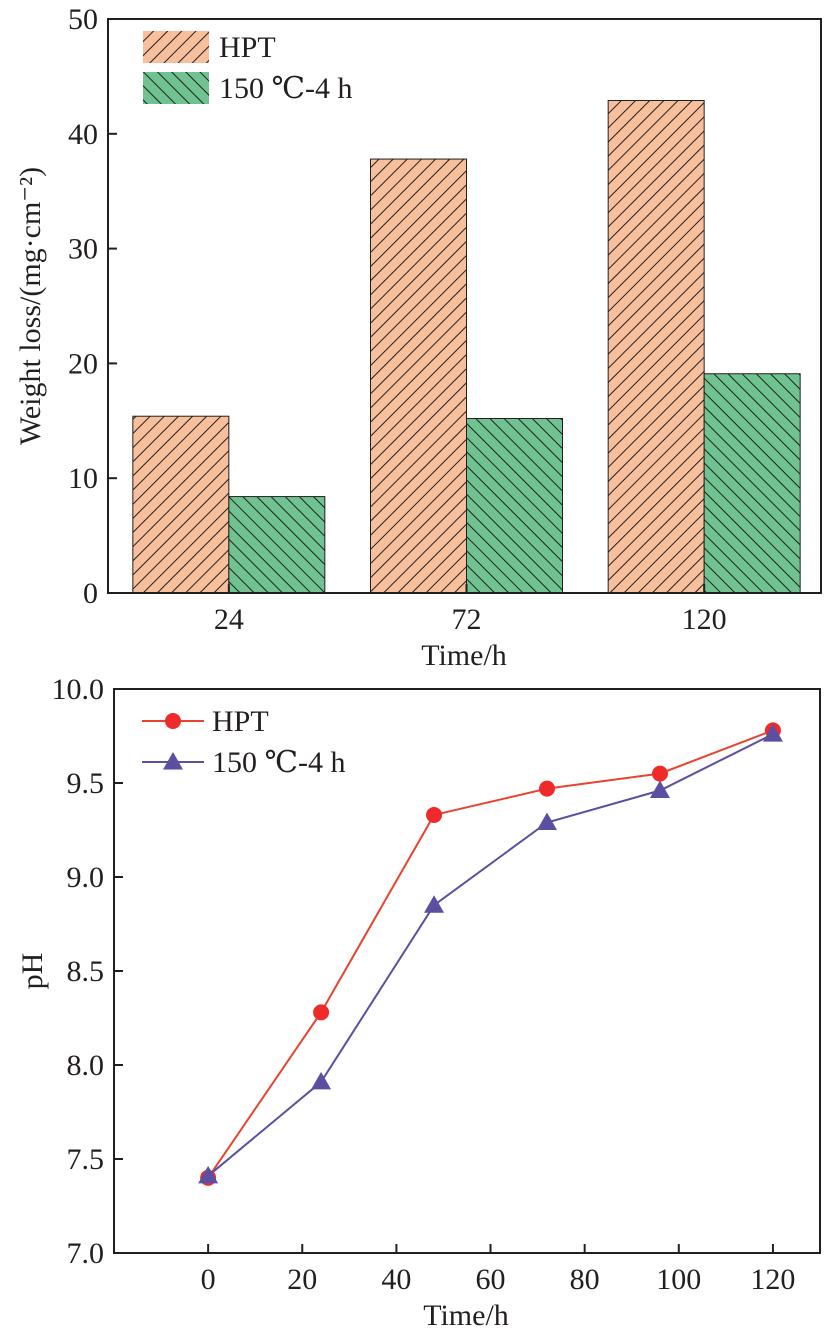 The height and width of the screenshot is (1333, 825). I want to click on bar-y-tick-label: 40, so click(83, 134).